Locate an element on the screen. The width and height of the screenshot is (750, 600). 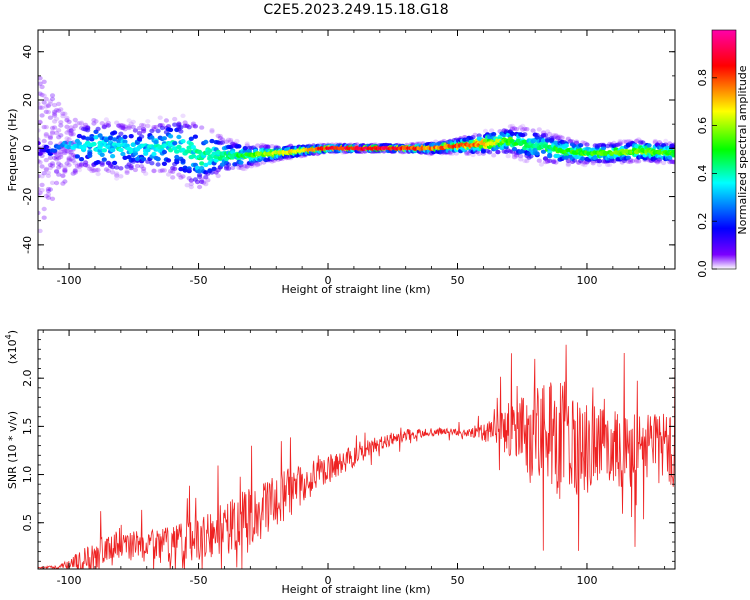
y-tick-label: -20 is located at coordinates (27, 197).